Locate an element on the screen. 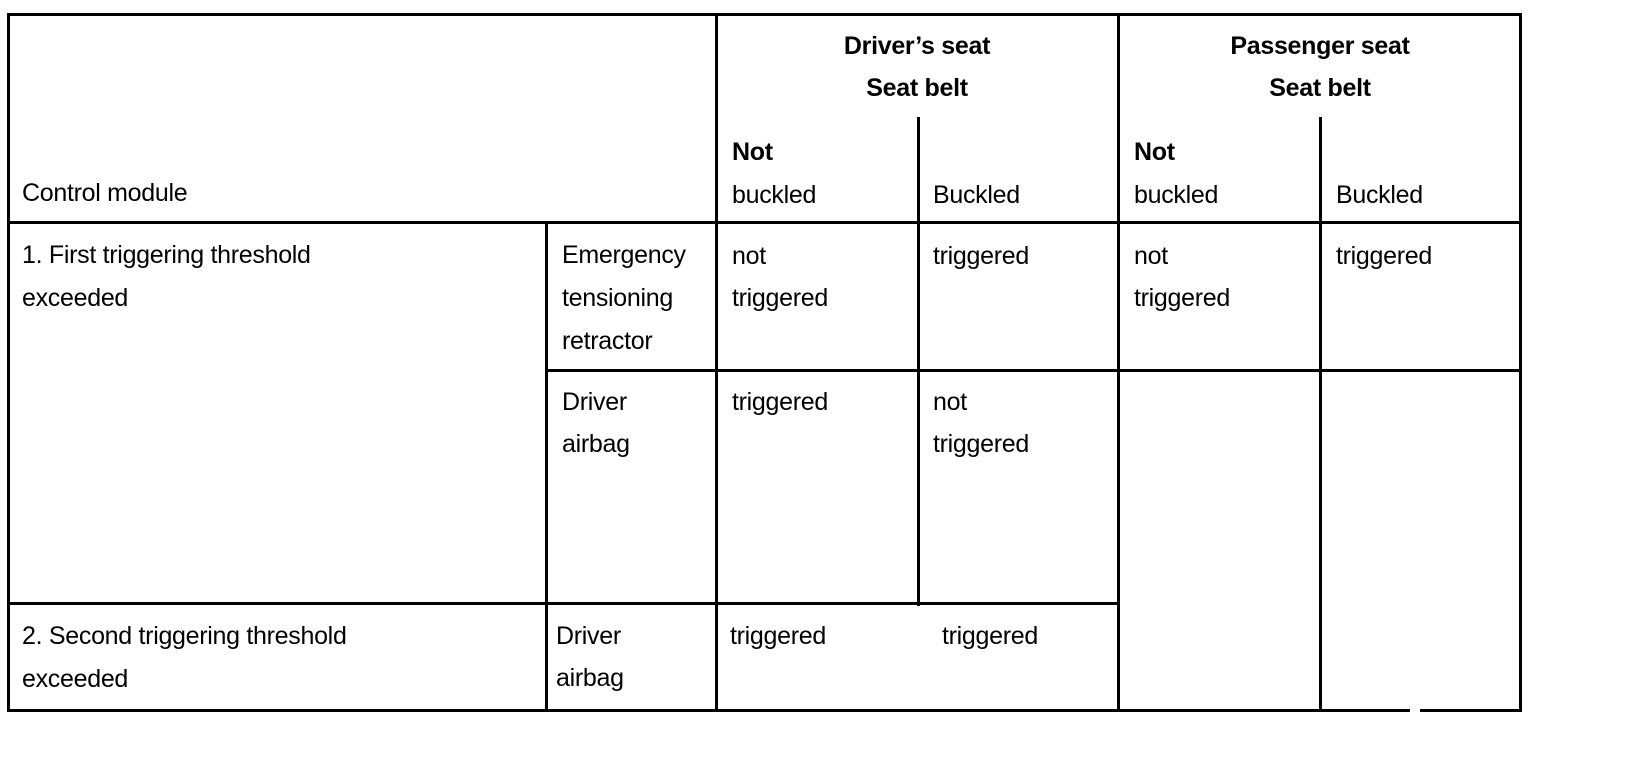 The image size is (1648, 758). driver-not-buckled-heading: Not is located at coordinates (752, 152).